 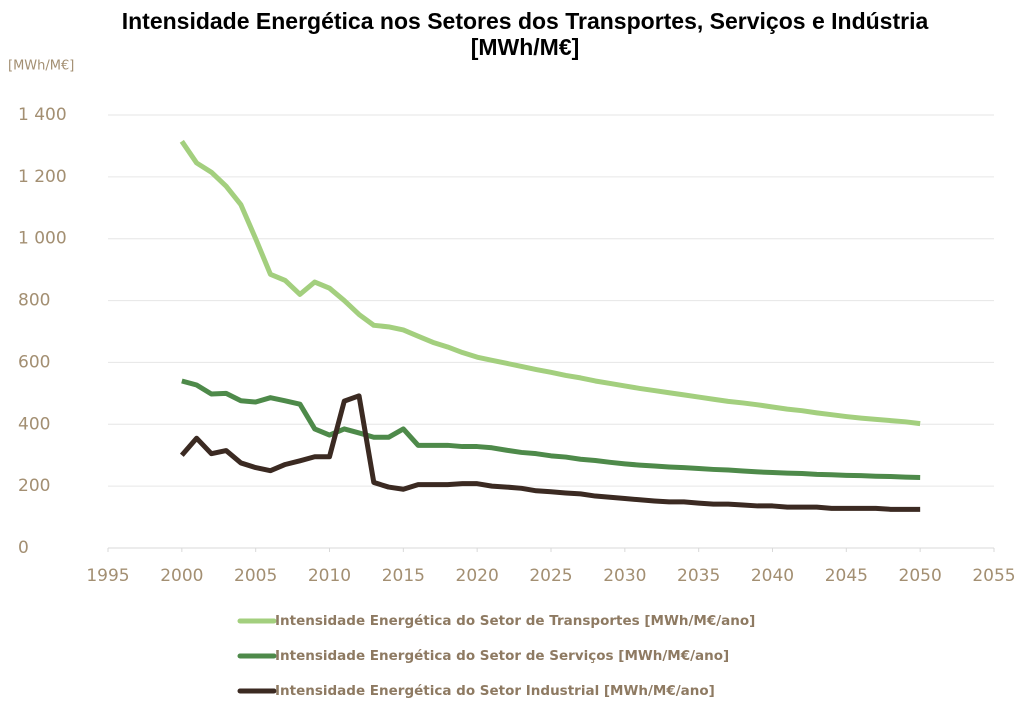 What do you see at coordinates (41, 66) in the screenshot?
I see `y-axis-label: [MWh/M€]` at bounding box center [41, 66].